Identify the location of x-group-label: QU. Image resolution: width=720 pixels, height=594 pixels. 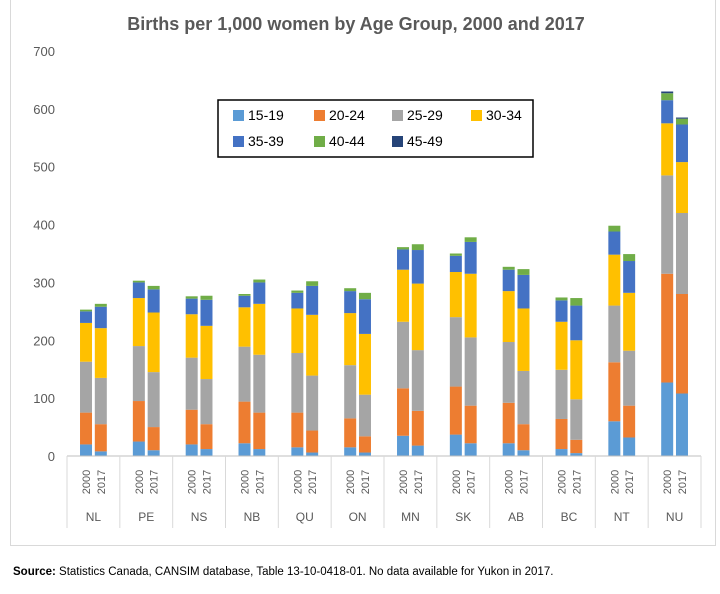
(305, 517).